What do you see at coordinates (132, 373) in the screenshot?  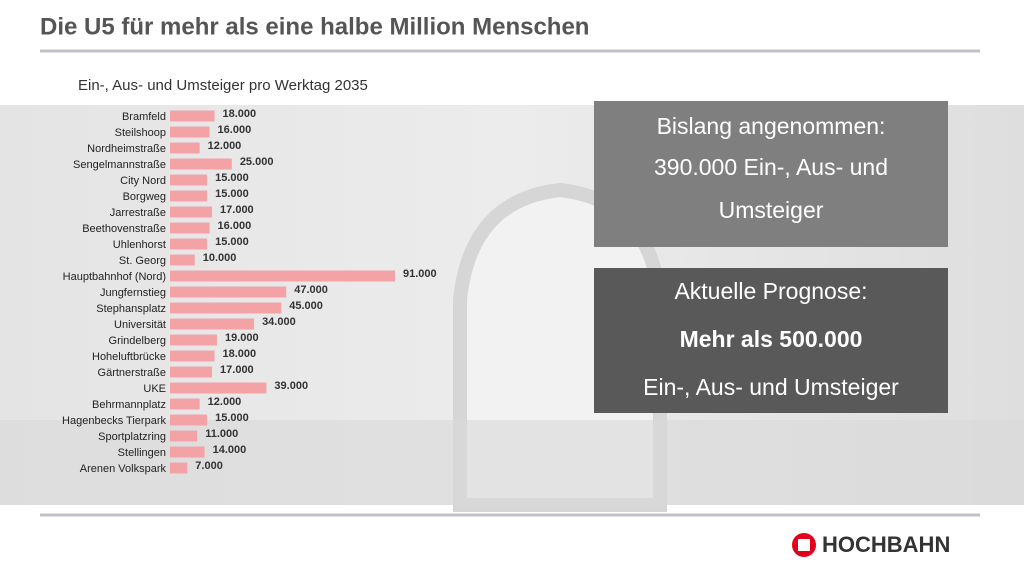 I see `category-label: Gärtnerstraße` at bounding box center [132, 373].